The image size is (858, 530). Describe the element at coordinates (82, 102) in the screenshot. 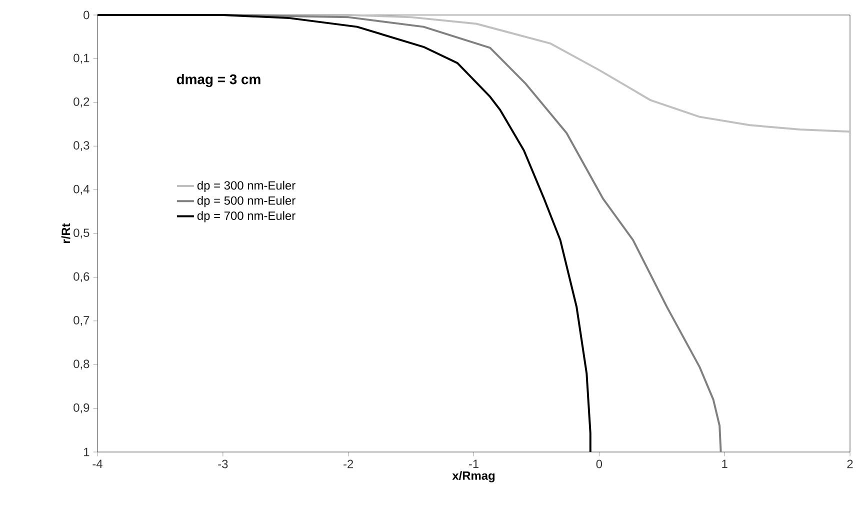

I see `y-tick-label: 0,2` at that location.